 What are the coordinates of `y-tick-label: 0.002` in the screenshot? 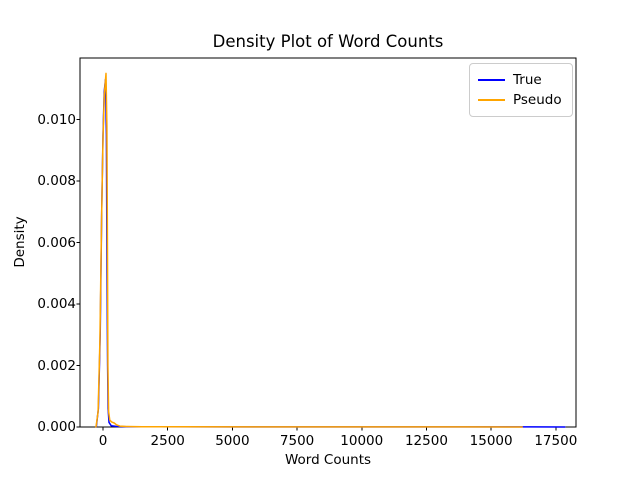 It's located at (56, 365).